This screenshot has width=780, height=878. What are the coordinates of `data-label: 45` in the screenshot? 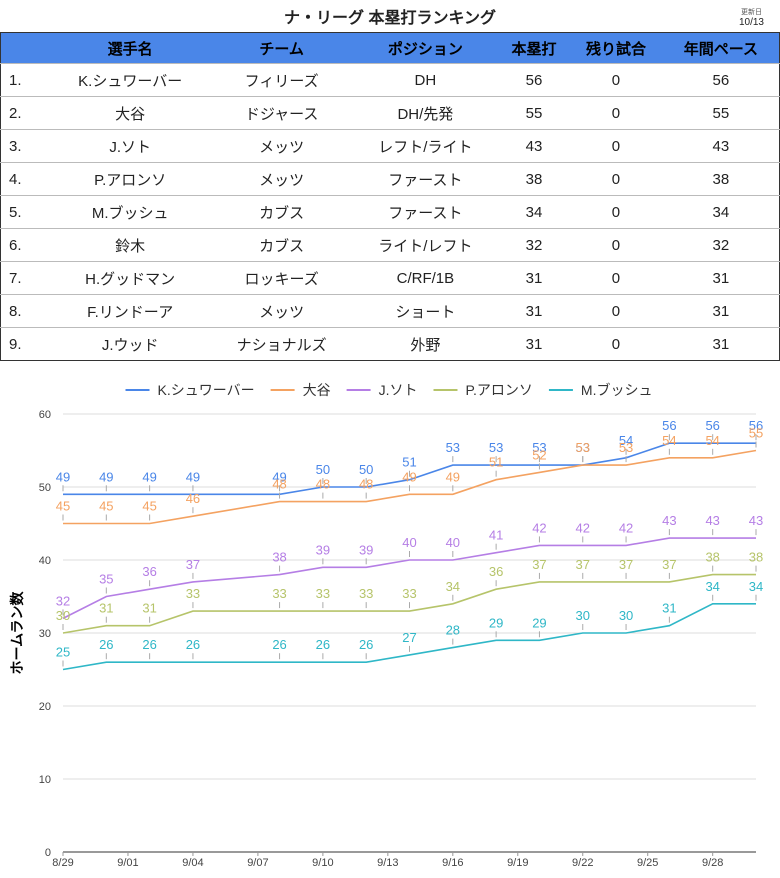 It's located at (63, 506).